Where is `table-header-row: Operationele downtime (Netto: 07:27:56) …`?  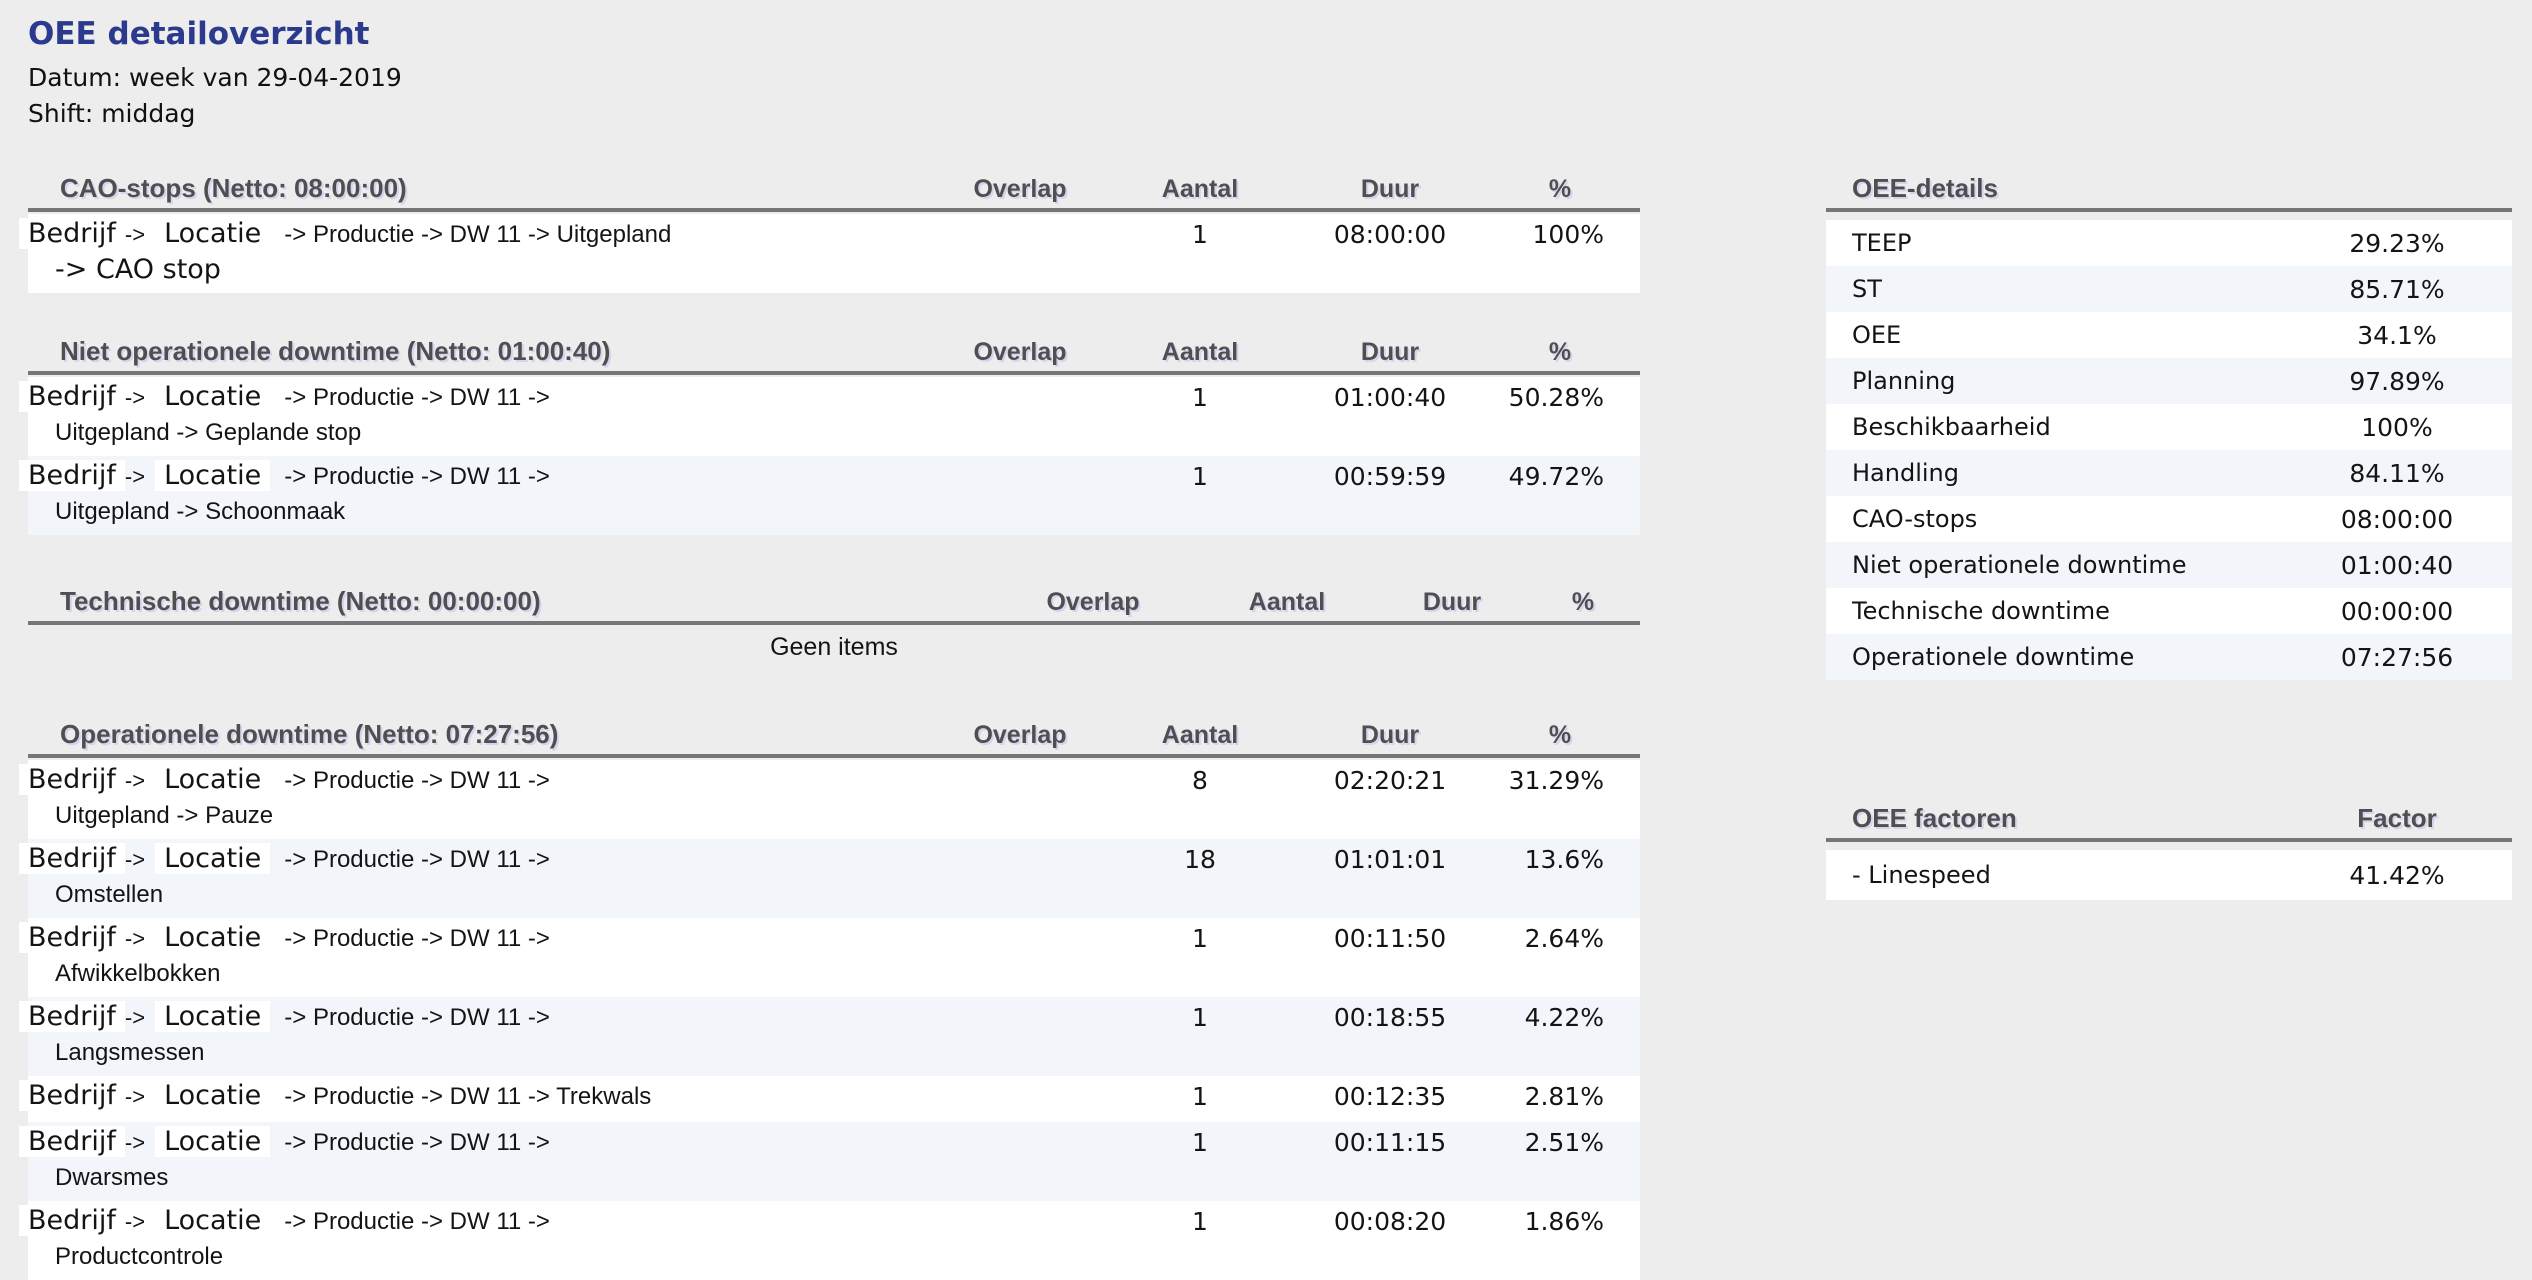
table-header-row: Operationele downtime (Netto: 07:27:56) … is located at coordinates (834, 732).